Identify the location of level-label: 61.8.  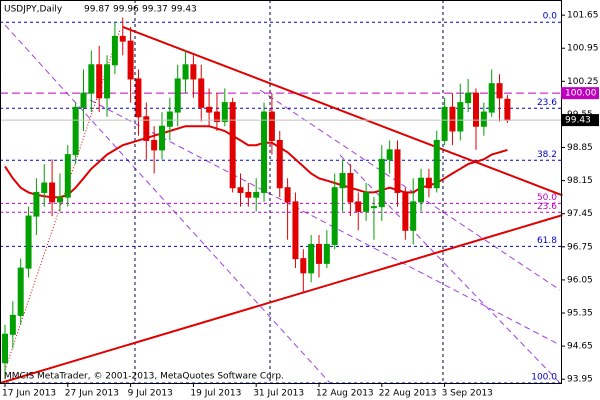
(547, 241).